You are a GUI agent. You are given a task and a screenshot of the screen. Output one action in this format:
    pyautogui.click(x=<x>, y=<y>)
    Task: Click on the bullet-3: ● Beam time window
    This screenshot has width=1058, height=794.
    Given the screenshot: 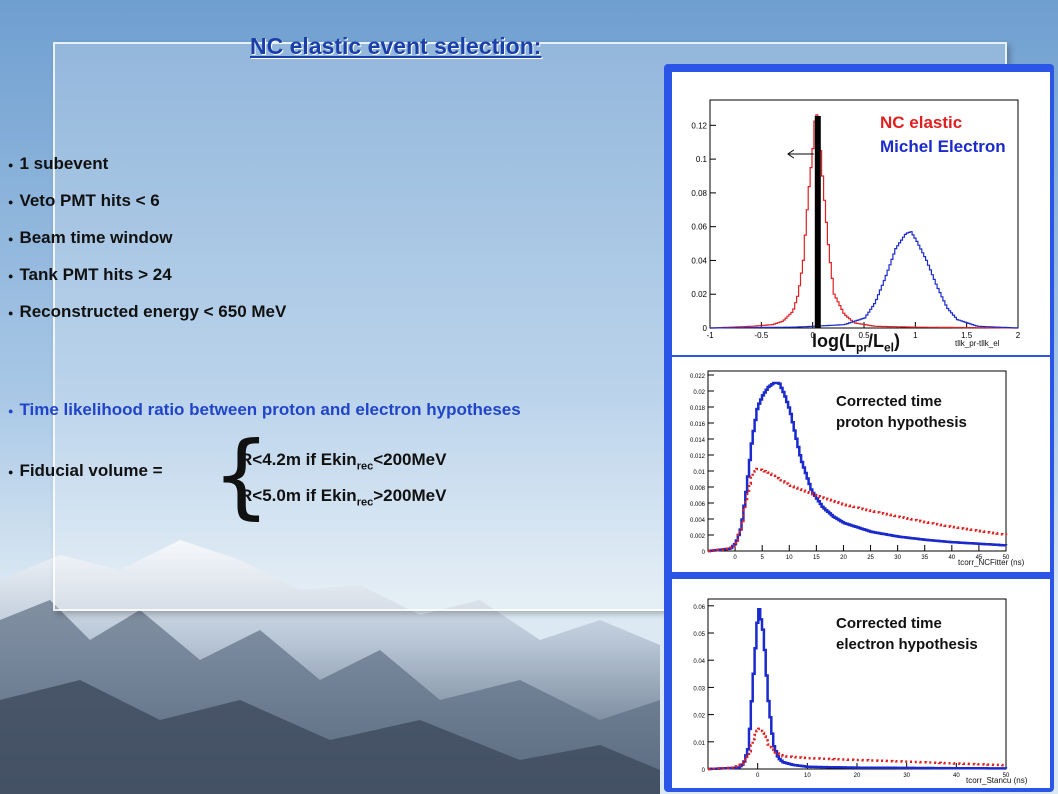 What is the action you would take?
    pyautogui.click(x=90, y=238)
    